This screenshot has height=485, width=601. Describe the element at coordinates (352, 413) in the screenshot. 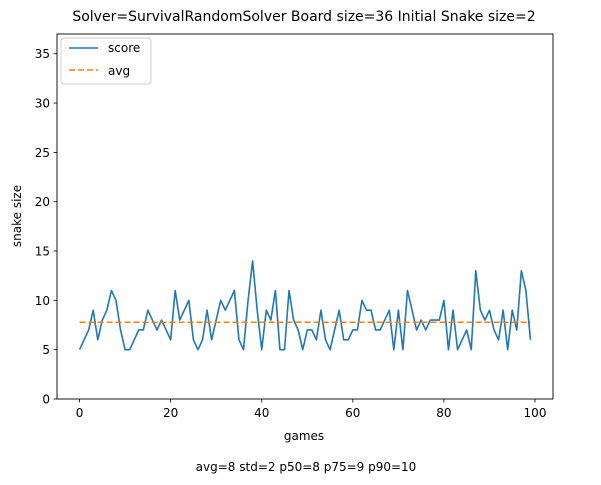

I see `x-tick-label: 60` at that location.